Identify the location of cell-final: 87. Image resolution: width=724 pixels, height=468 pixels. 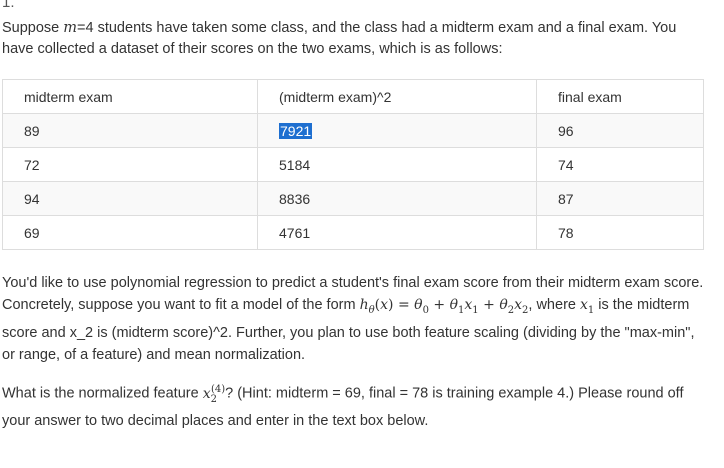
(620, 198).